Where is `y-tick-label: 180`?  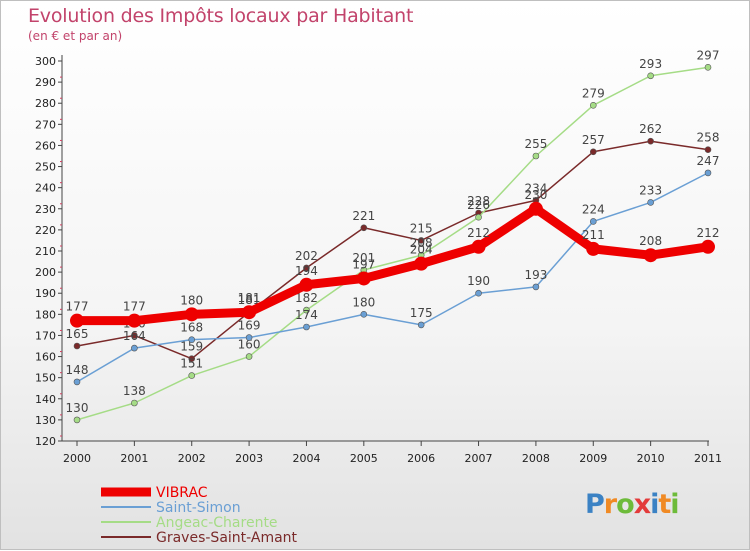 y-tick-label: 180 is located at coordinates (45, 314).